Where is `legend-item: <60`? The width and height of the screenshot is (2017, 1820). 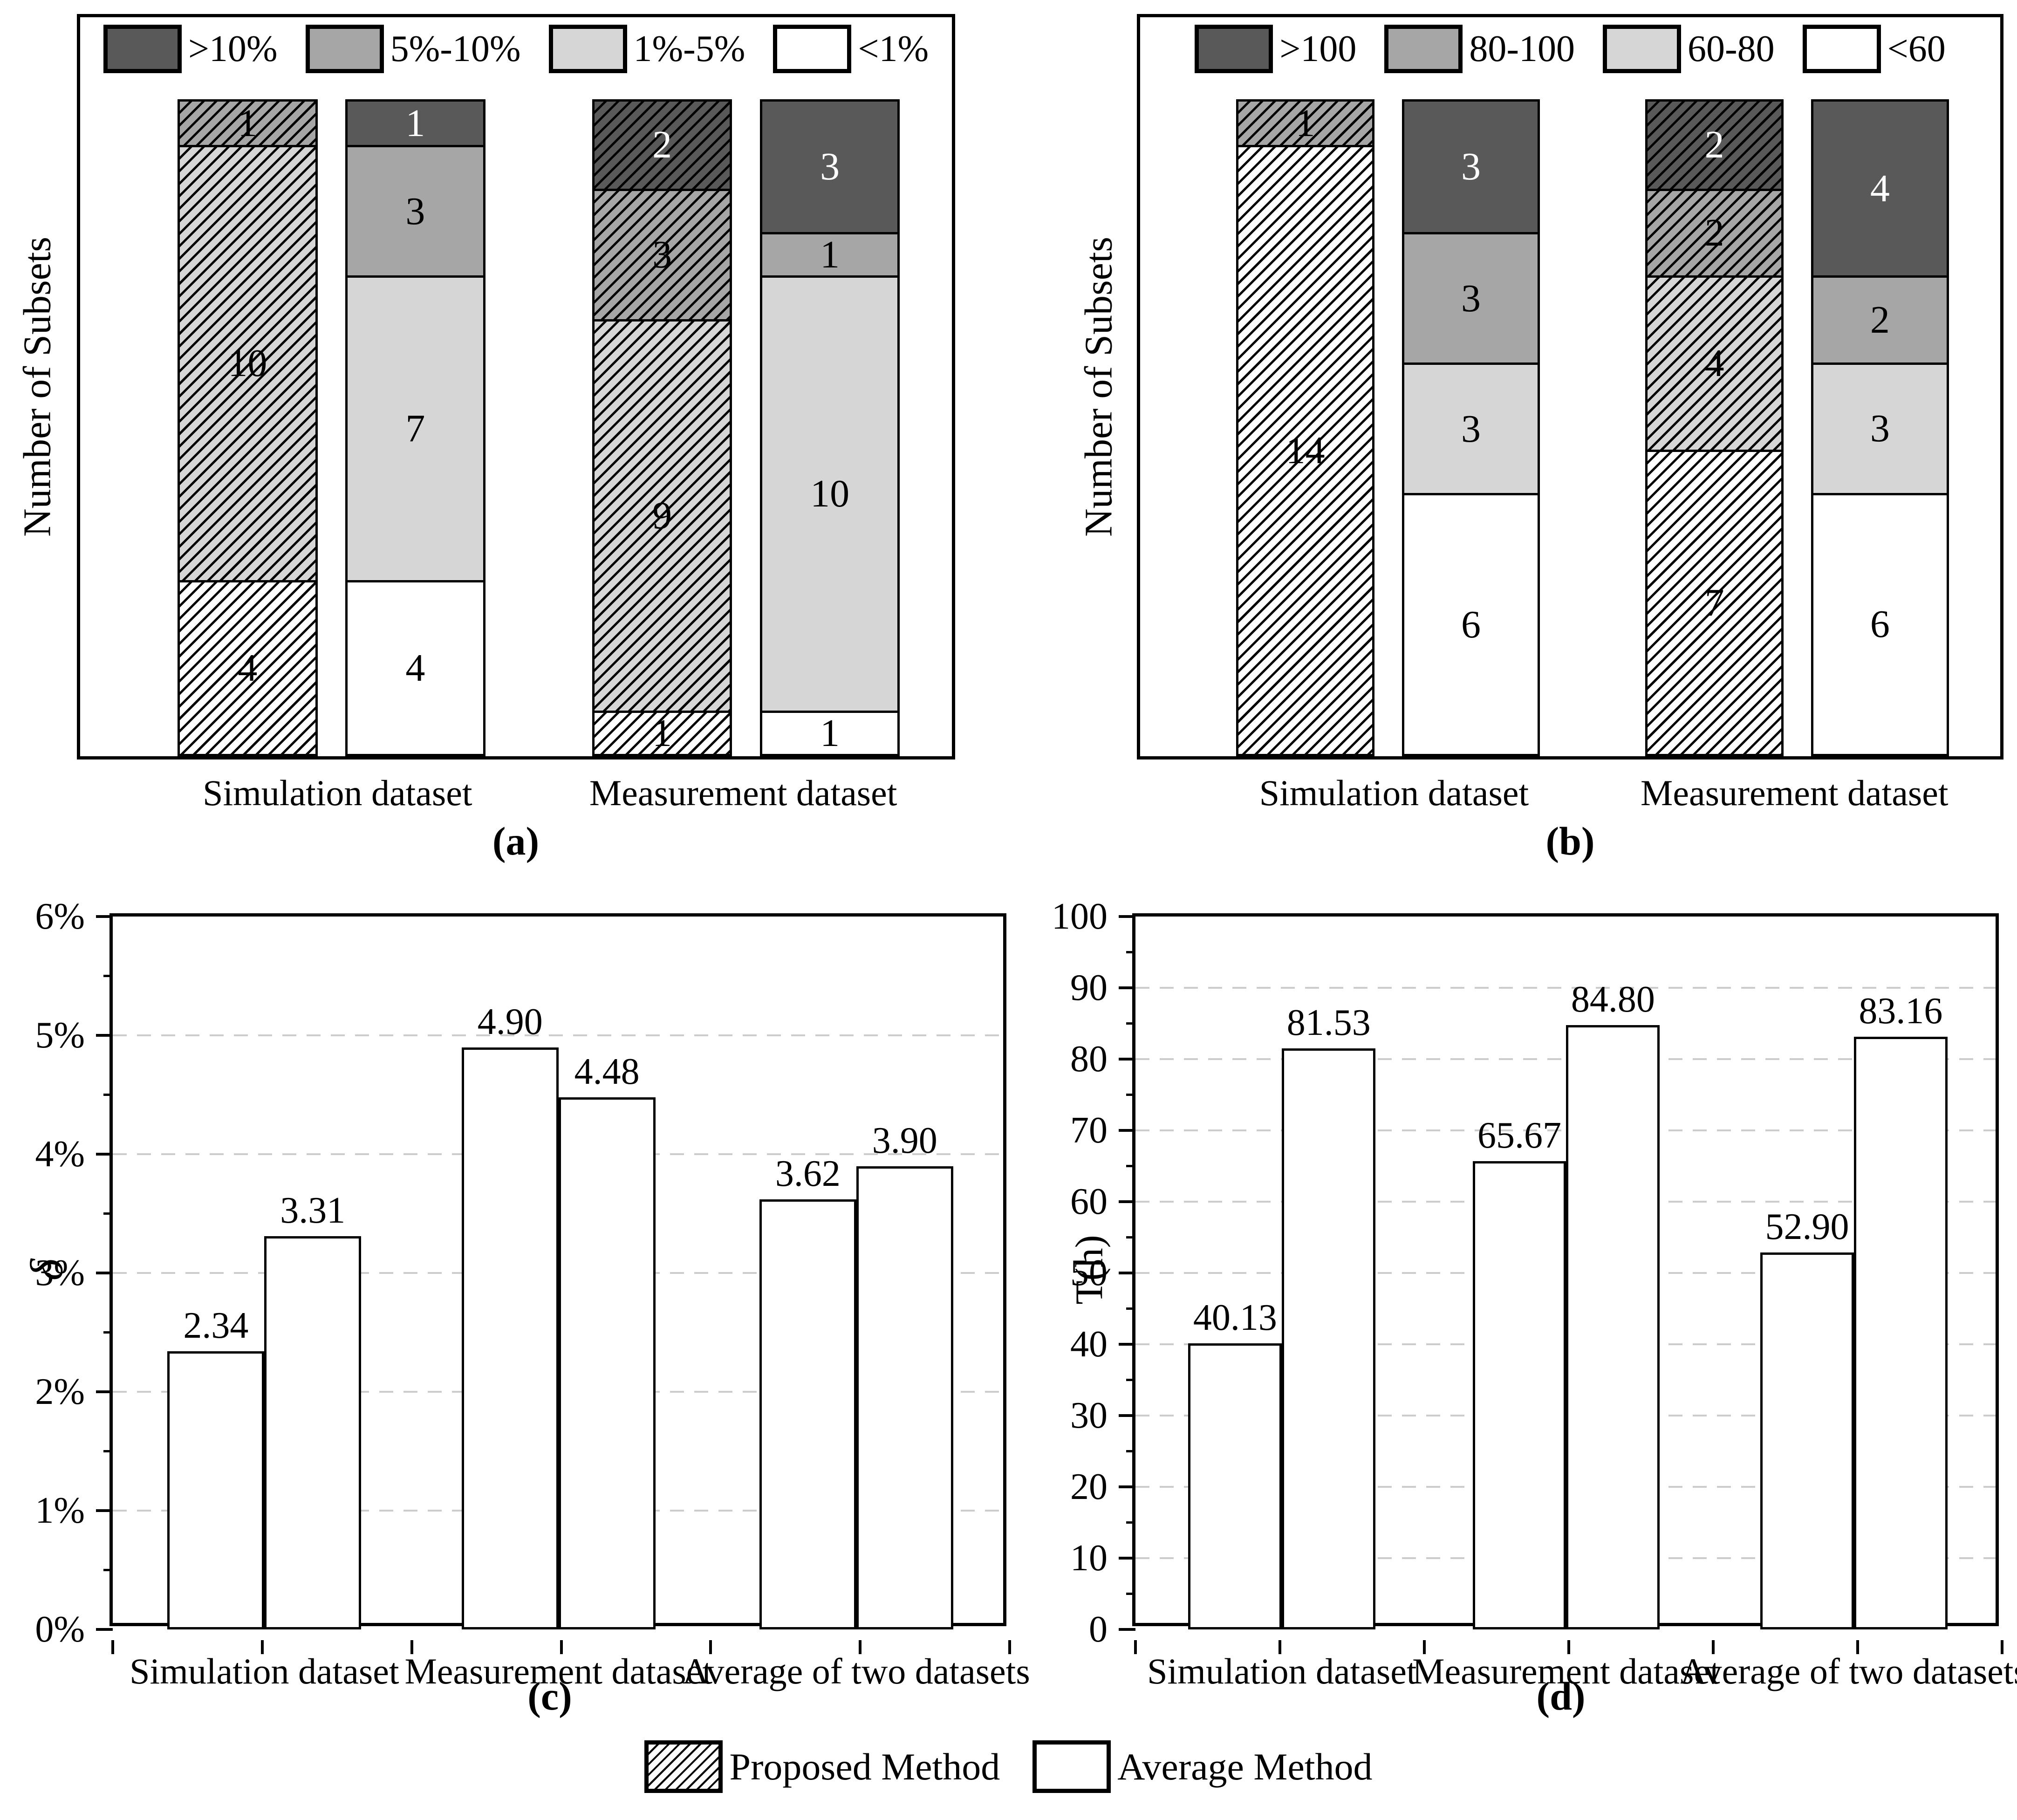 legend-item: <60 is located at coordinates (1874, 49).